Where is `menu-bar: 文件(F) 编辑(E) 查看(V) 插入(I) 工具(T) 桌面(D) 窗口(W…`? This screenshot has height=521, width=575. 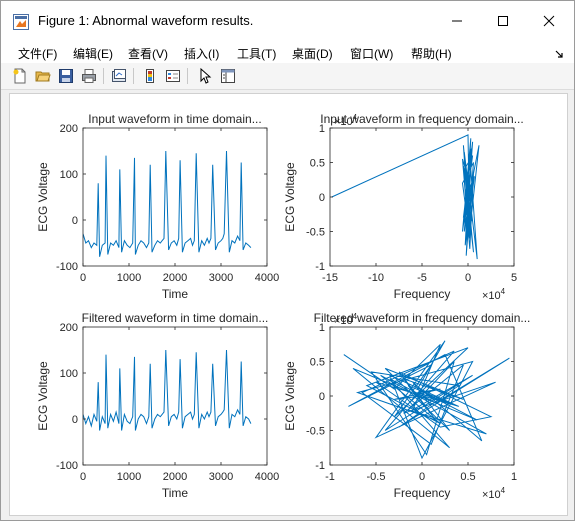 menu-bar: 文件(F) 编辑(E) 查看(V) 插入(I) 工具(T) 桌面(D) 窗口(W… is located at coordinates (287, 52).